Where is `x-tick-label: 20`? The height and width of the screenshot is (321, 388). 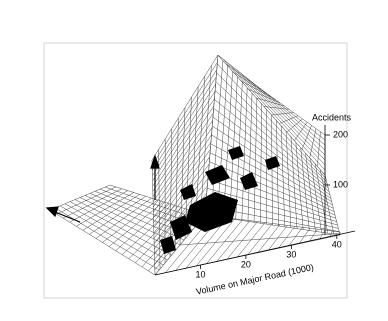 x-tick-label: 20 is located at coordinates (246, 264).